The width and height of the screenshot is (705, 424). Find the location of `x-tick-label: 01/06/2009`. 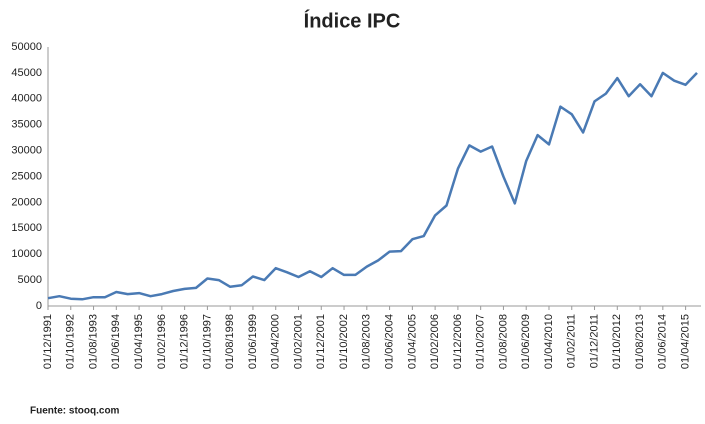

x-tick-label: 01/06/2009 is located at coordinates (526, 341).